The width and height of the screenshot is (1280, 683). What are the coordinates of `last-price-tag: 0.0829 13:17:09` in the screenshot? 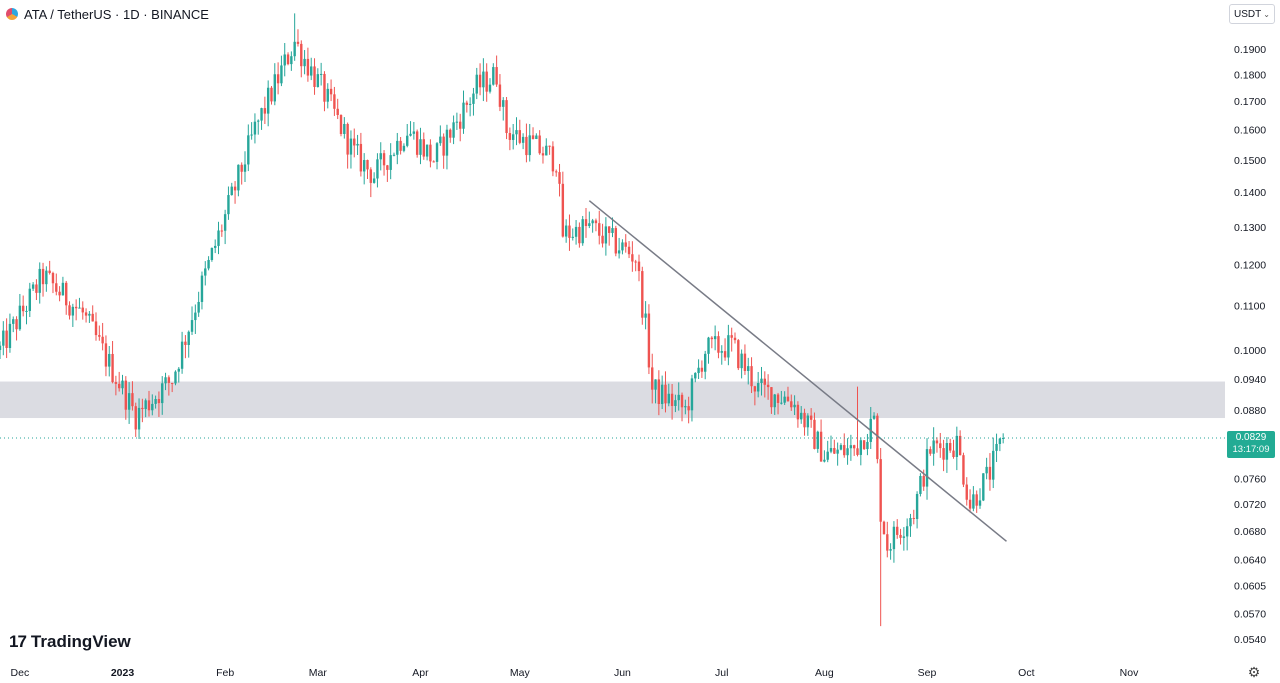 It's located at (1251, 444).